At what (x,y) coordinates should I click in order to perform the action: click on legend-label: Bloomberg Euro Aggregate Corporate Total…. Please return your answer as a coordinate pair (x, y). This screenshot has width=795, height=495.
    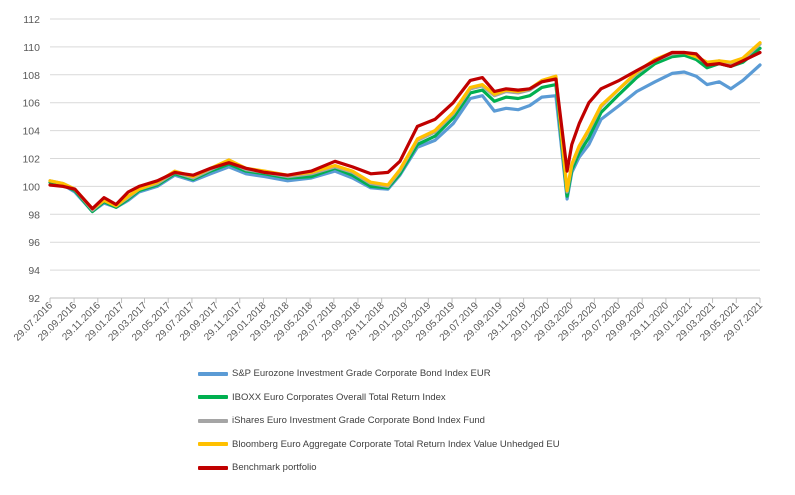
    Looking at the image, I should click on (396, 444).